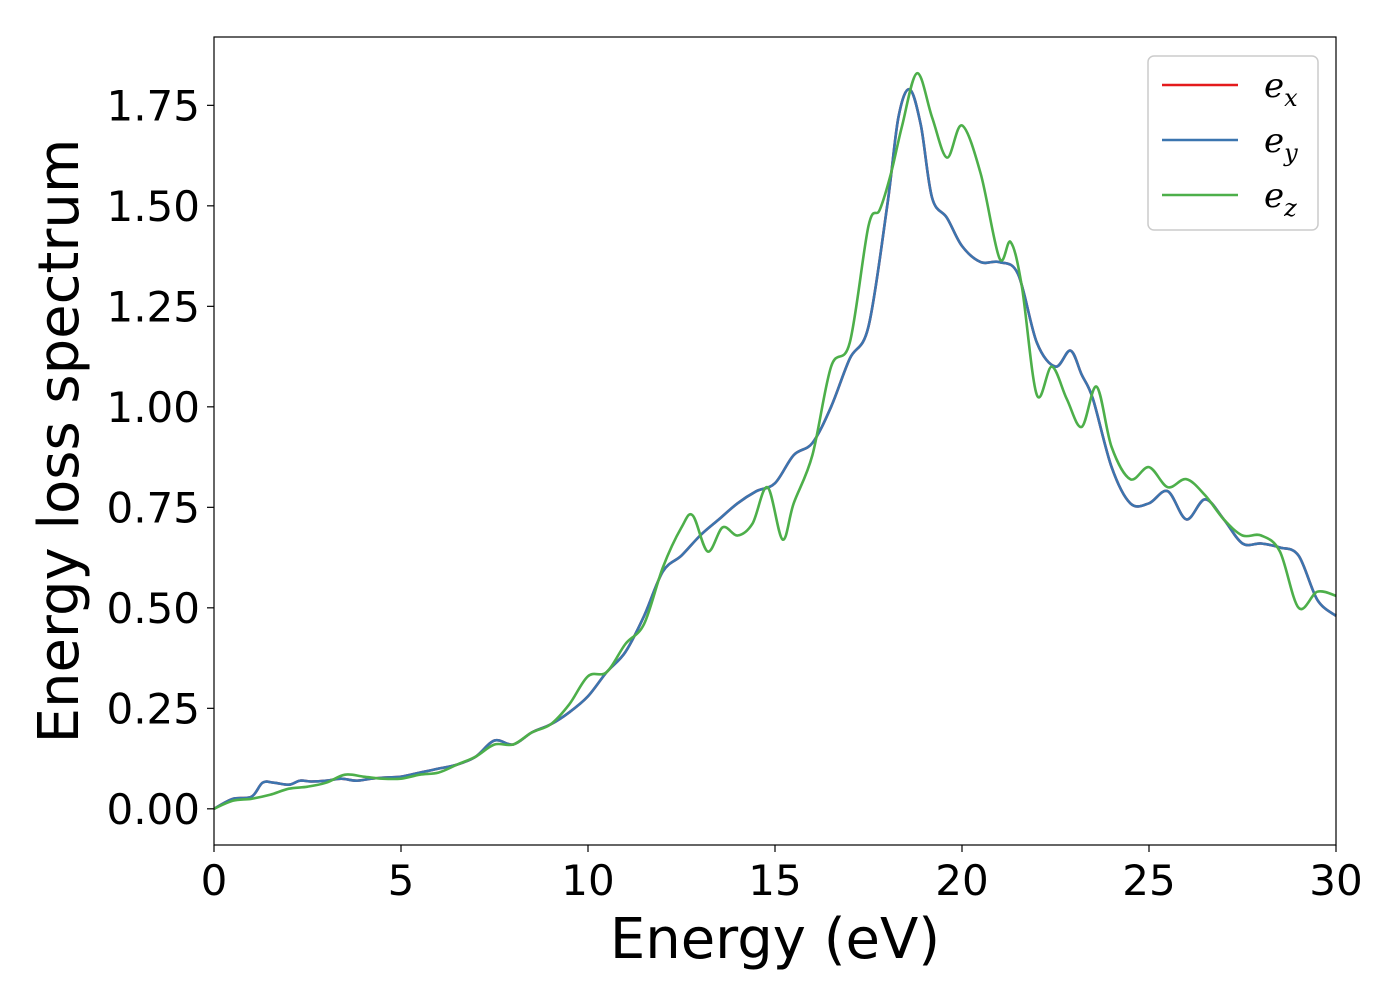 This screenshot has width=1400, height=1000. I want to click on x-tick-label: 20, so click(961, 880).